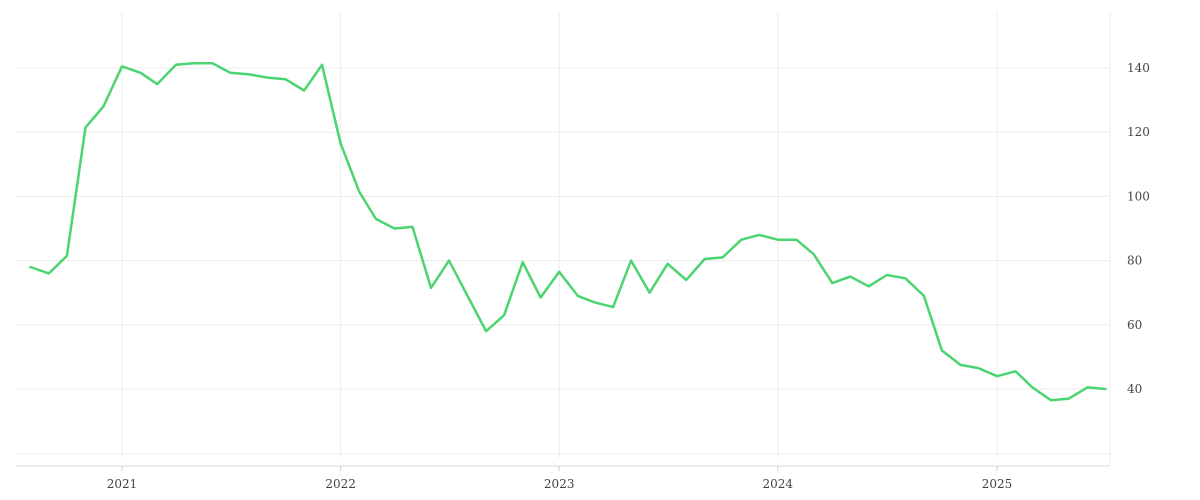 This screenshot has height=500, width=1200. What do you see at coordinates (340, 484) in the screenshot?
I see `x-tick-label-2022: 2022` at bounding box center [340, 484].